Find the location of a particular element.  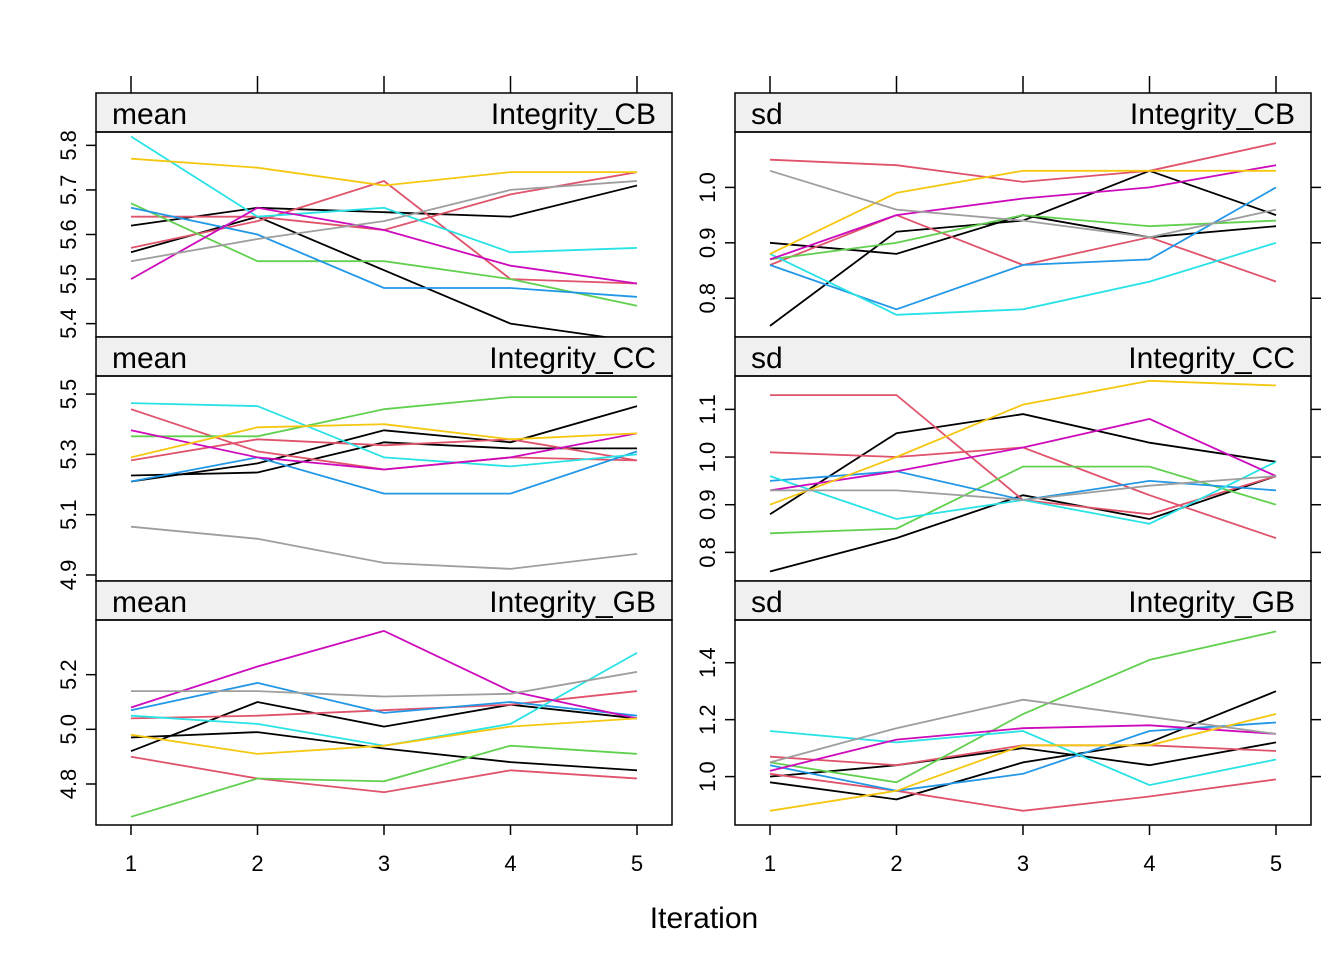

y-tick-label: 5.1 is located at coordinates (68, 514).